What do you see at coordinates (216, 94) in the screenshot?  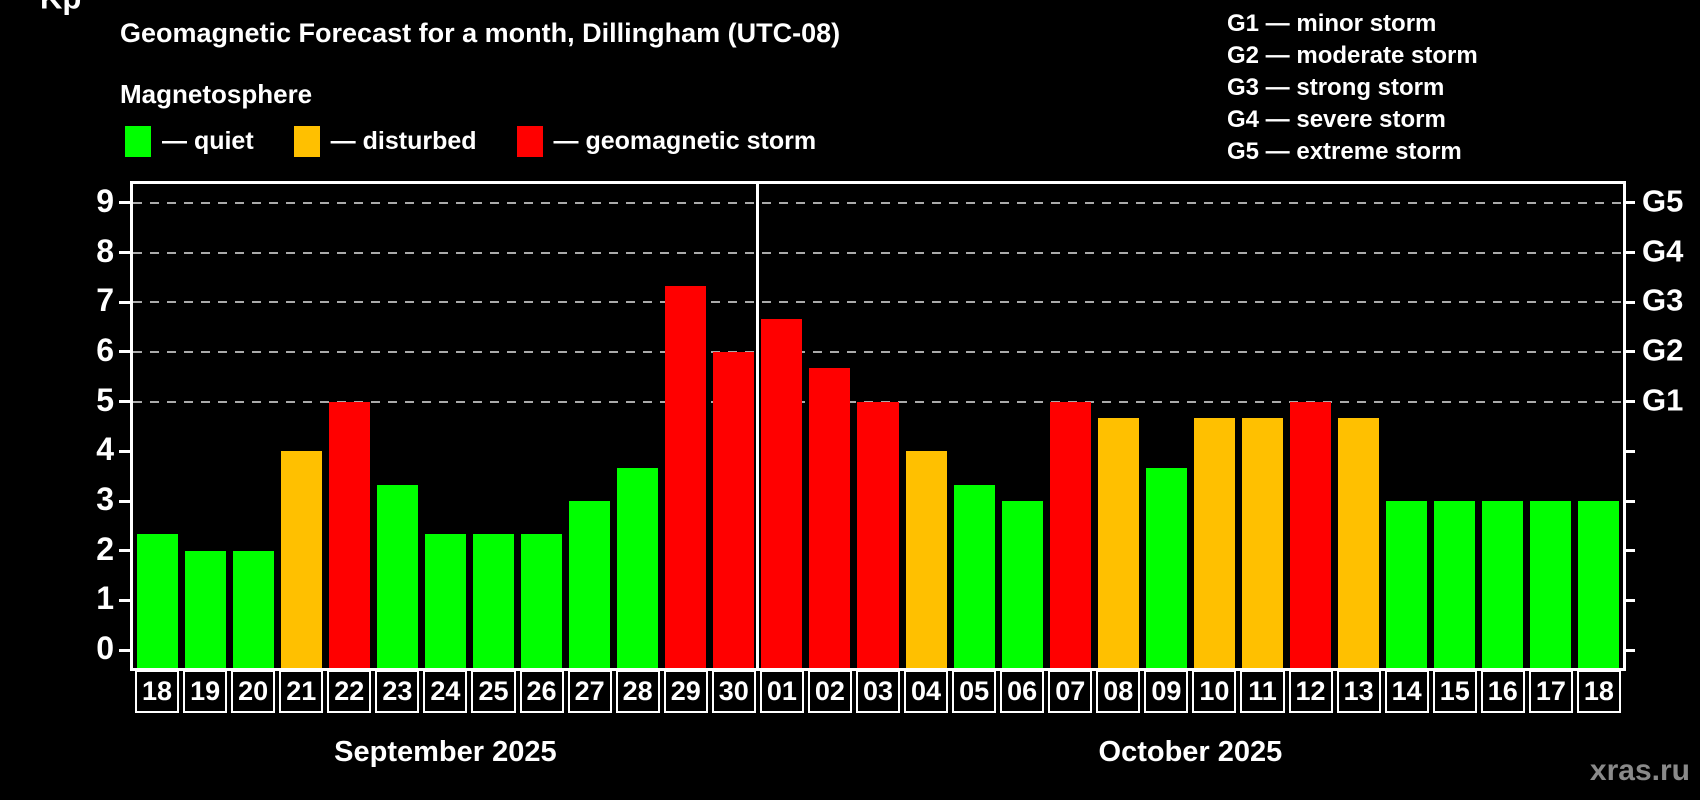 I see `chart-subtitle: Magnetosphere` at bounding box center [216, 94].